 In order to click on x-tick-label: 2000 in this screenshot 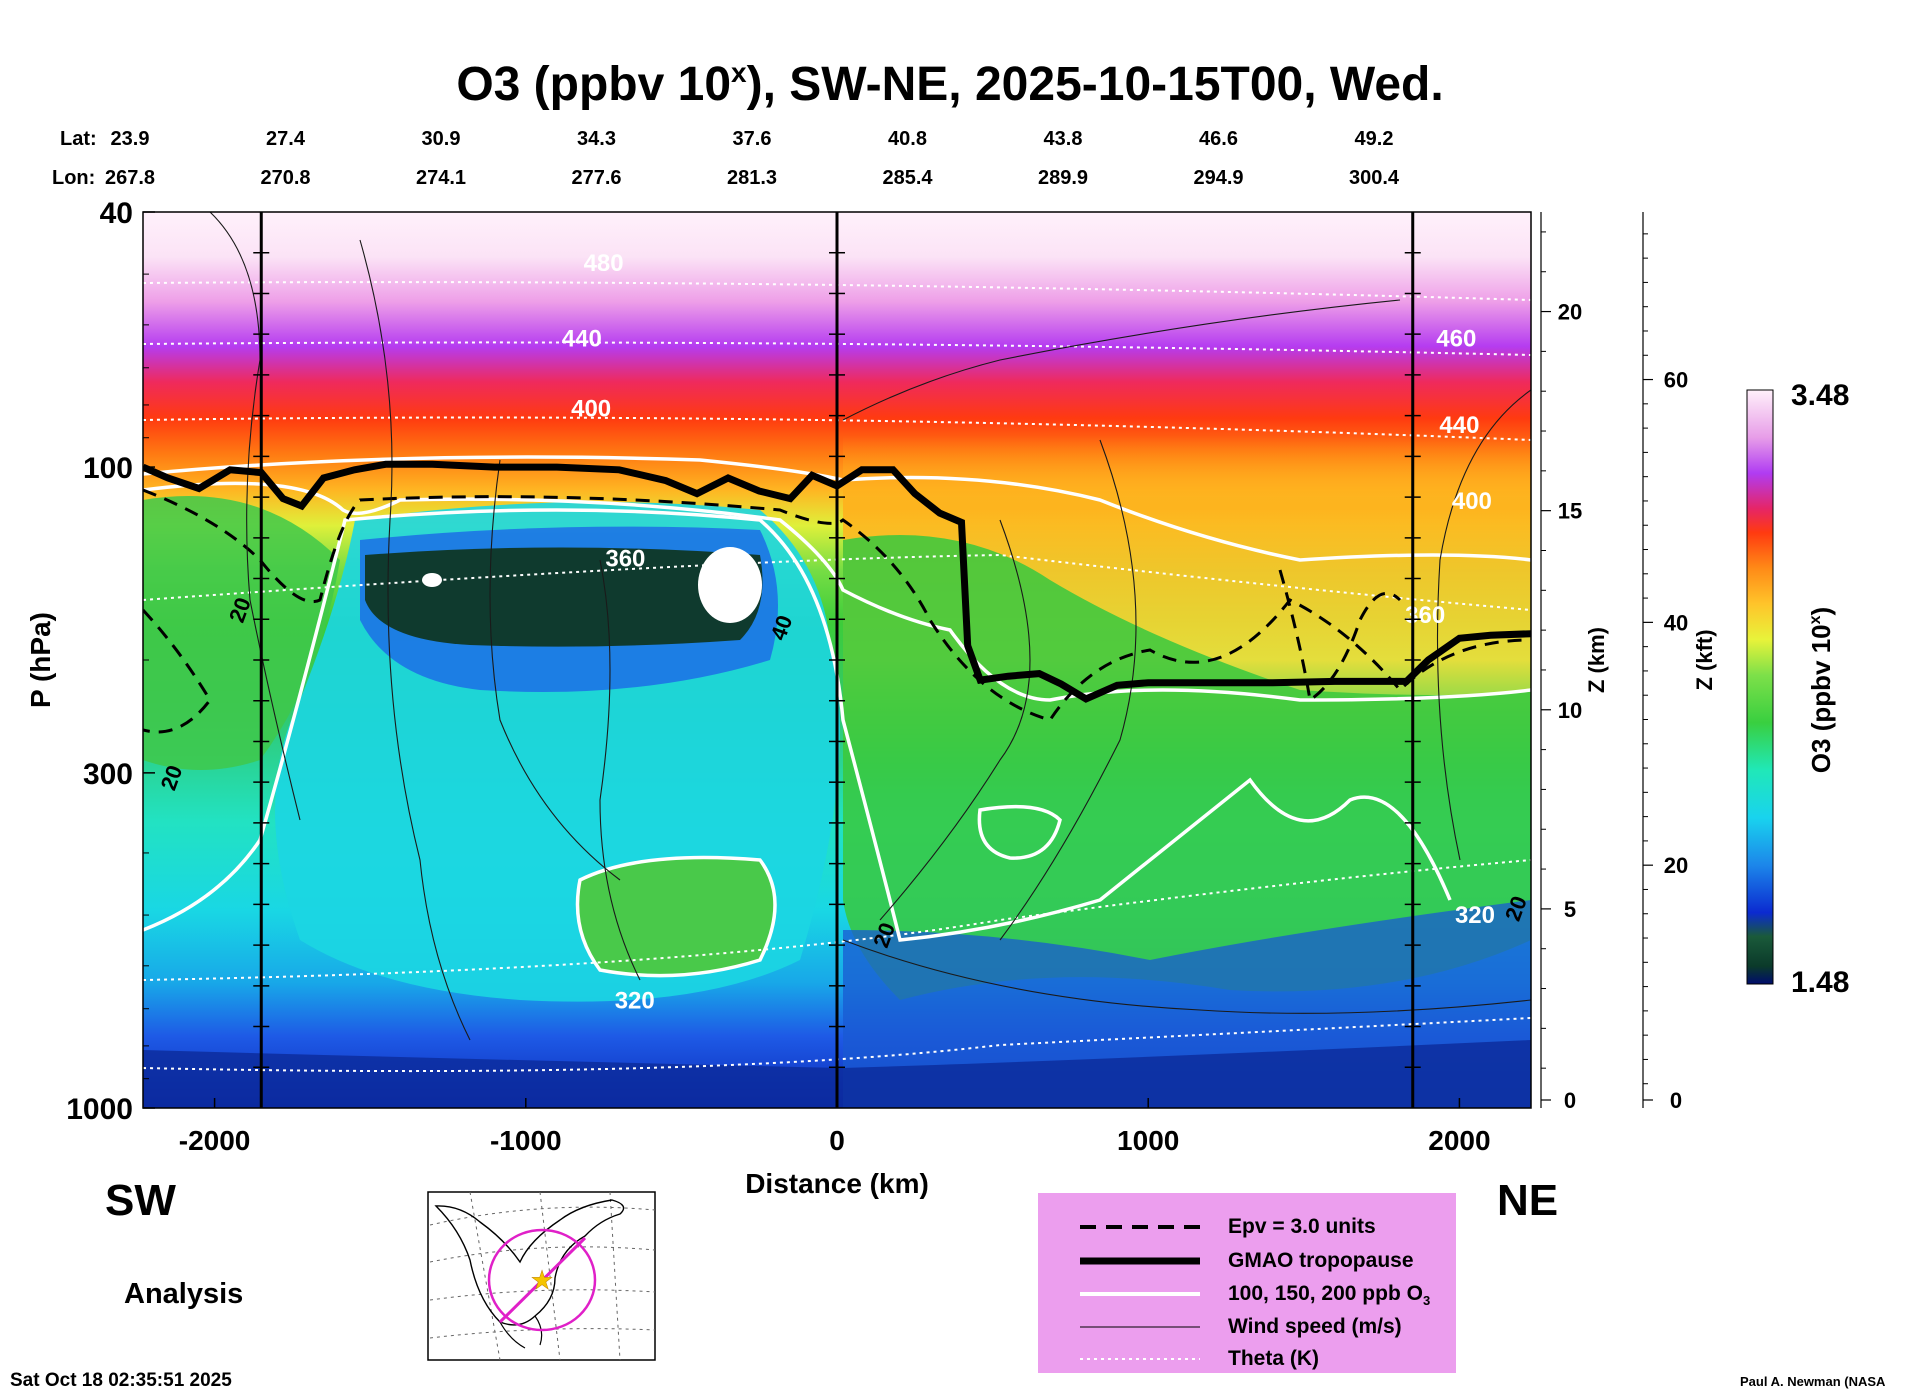, I will do `click(1459, 1140)`.